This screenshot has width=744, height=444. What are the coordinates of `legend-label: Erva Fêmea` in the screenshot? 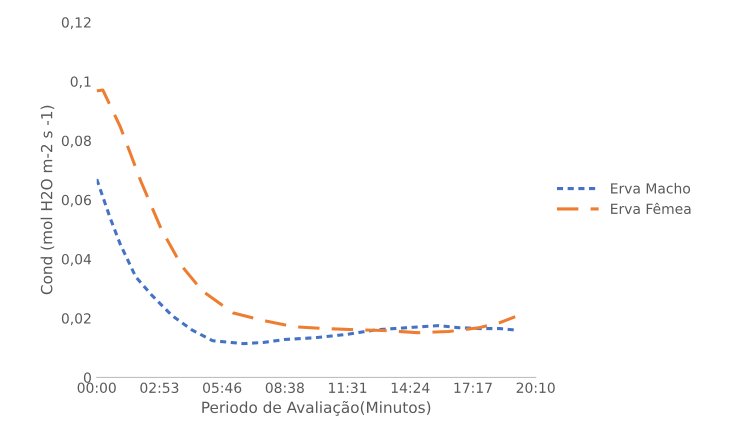 It's located at (650, 208).